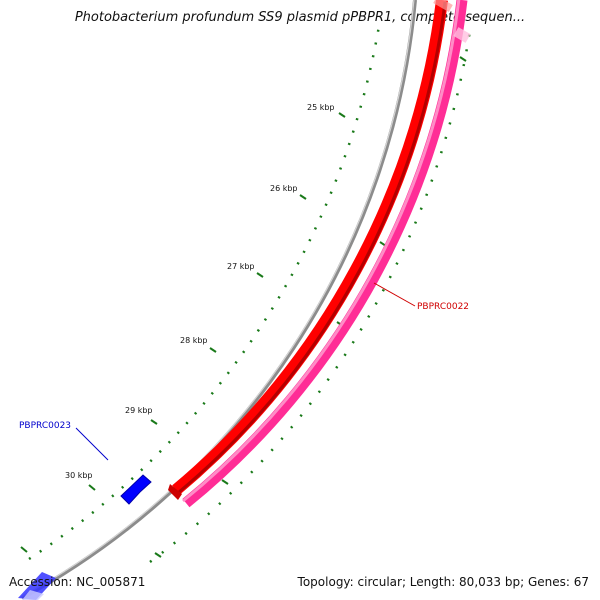  What do you see at coordinates (394, 294) in the screenshot?
I see `pbprc0022-leader-line` at bounding box center [394, 294].